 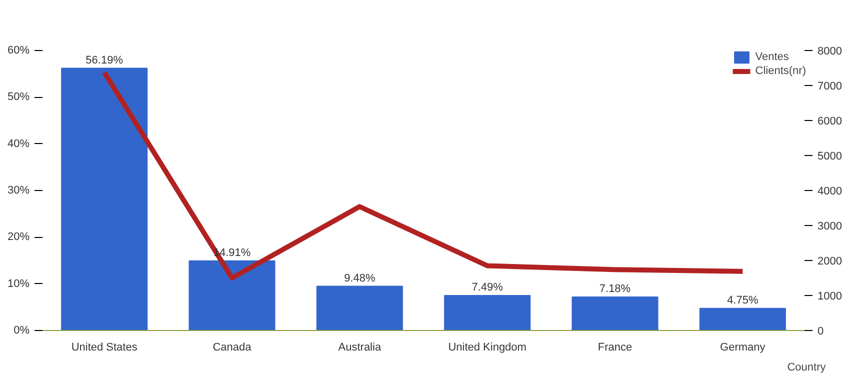 I want to click on data-label: 7.49%, so click(x=488, y=288).